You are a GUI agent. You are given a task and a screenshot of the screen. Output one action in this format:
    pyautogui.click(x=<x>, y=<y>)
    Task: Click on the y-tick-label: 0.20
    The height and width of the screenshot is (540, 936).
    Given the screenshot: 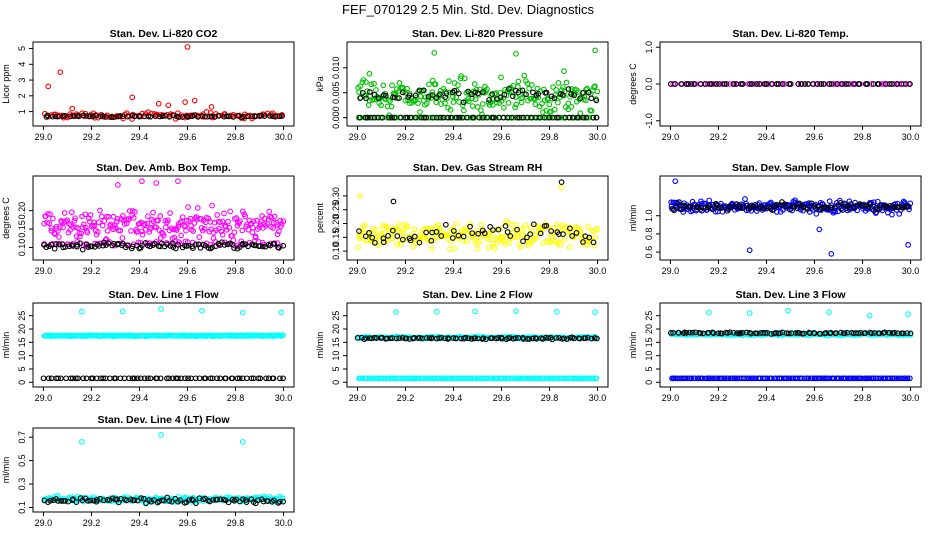 What is the action you would take?
    pyautogui.click(x=22, y=211)
    